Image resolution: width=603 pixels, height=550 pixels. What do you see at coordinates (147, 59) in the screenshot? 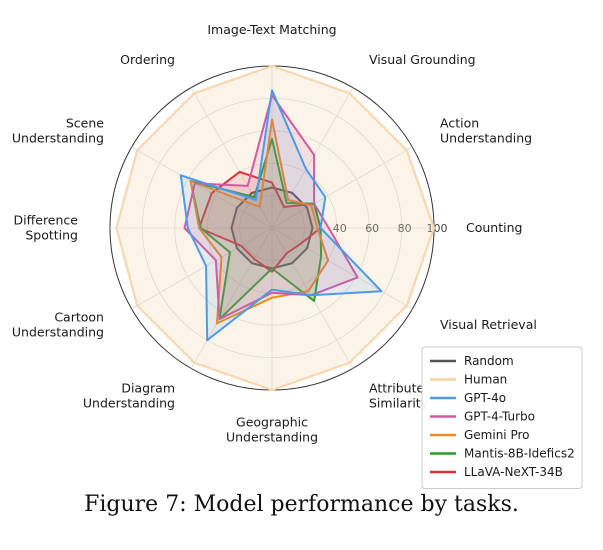
I see `axis-label: Ordering` at bounding box center [147, 59].